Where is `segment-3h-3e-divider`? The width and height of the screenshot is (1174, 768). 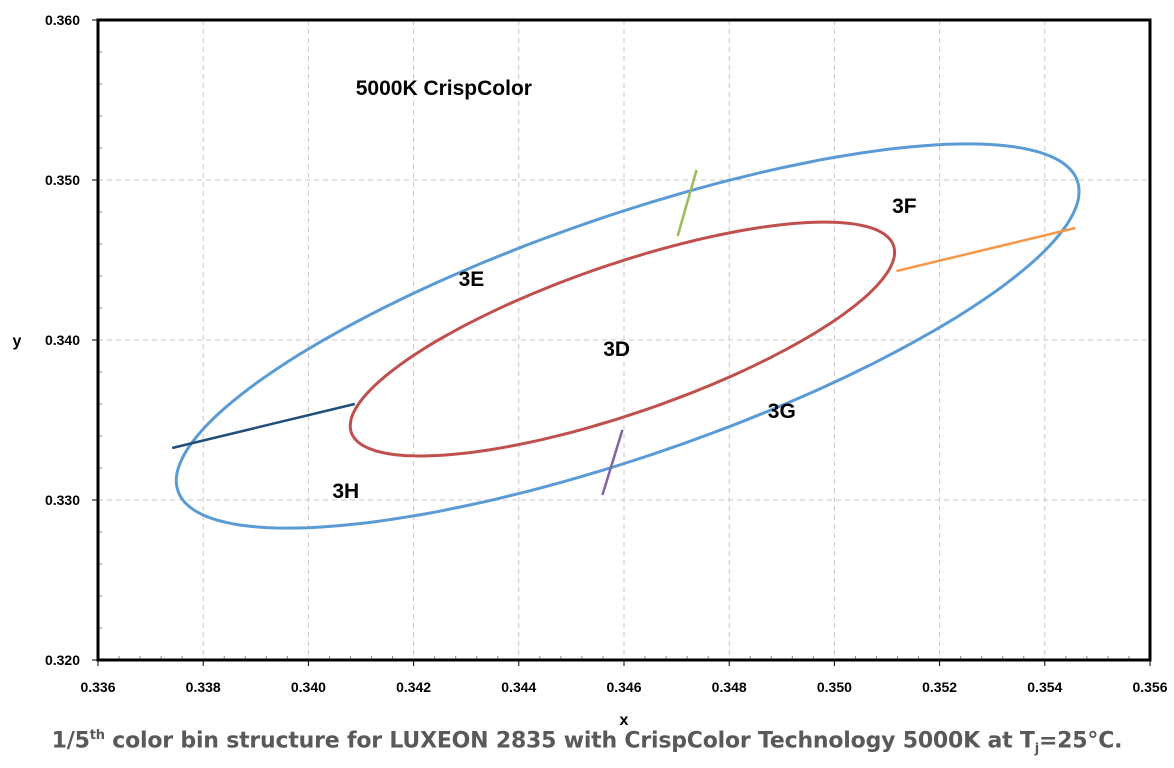 segment-3h-3e-divider is located at coordinates (263, 426).